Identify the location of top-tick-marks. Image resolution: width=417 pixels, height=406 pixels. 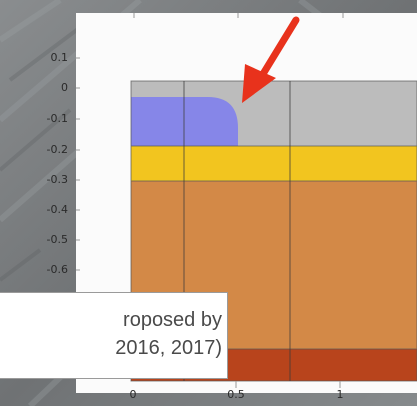
(238, 15).